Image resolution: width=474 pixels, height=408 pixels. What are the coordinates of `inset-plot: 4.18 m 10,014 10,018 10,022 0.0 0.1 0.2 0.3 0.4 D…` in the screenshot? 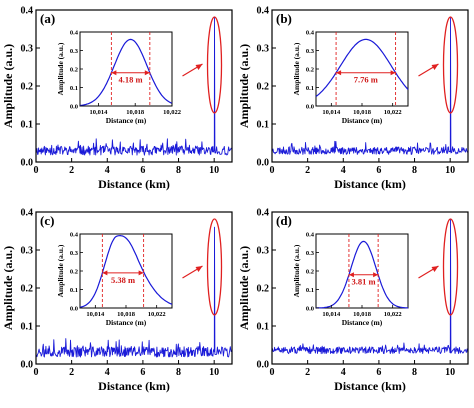 It's located at (118, 78).